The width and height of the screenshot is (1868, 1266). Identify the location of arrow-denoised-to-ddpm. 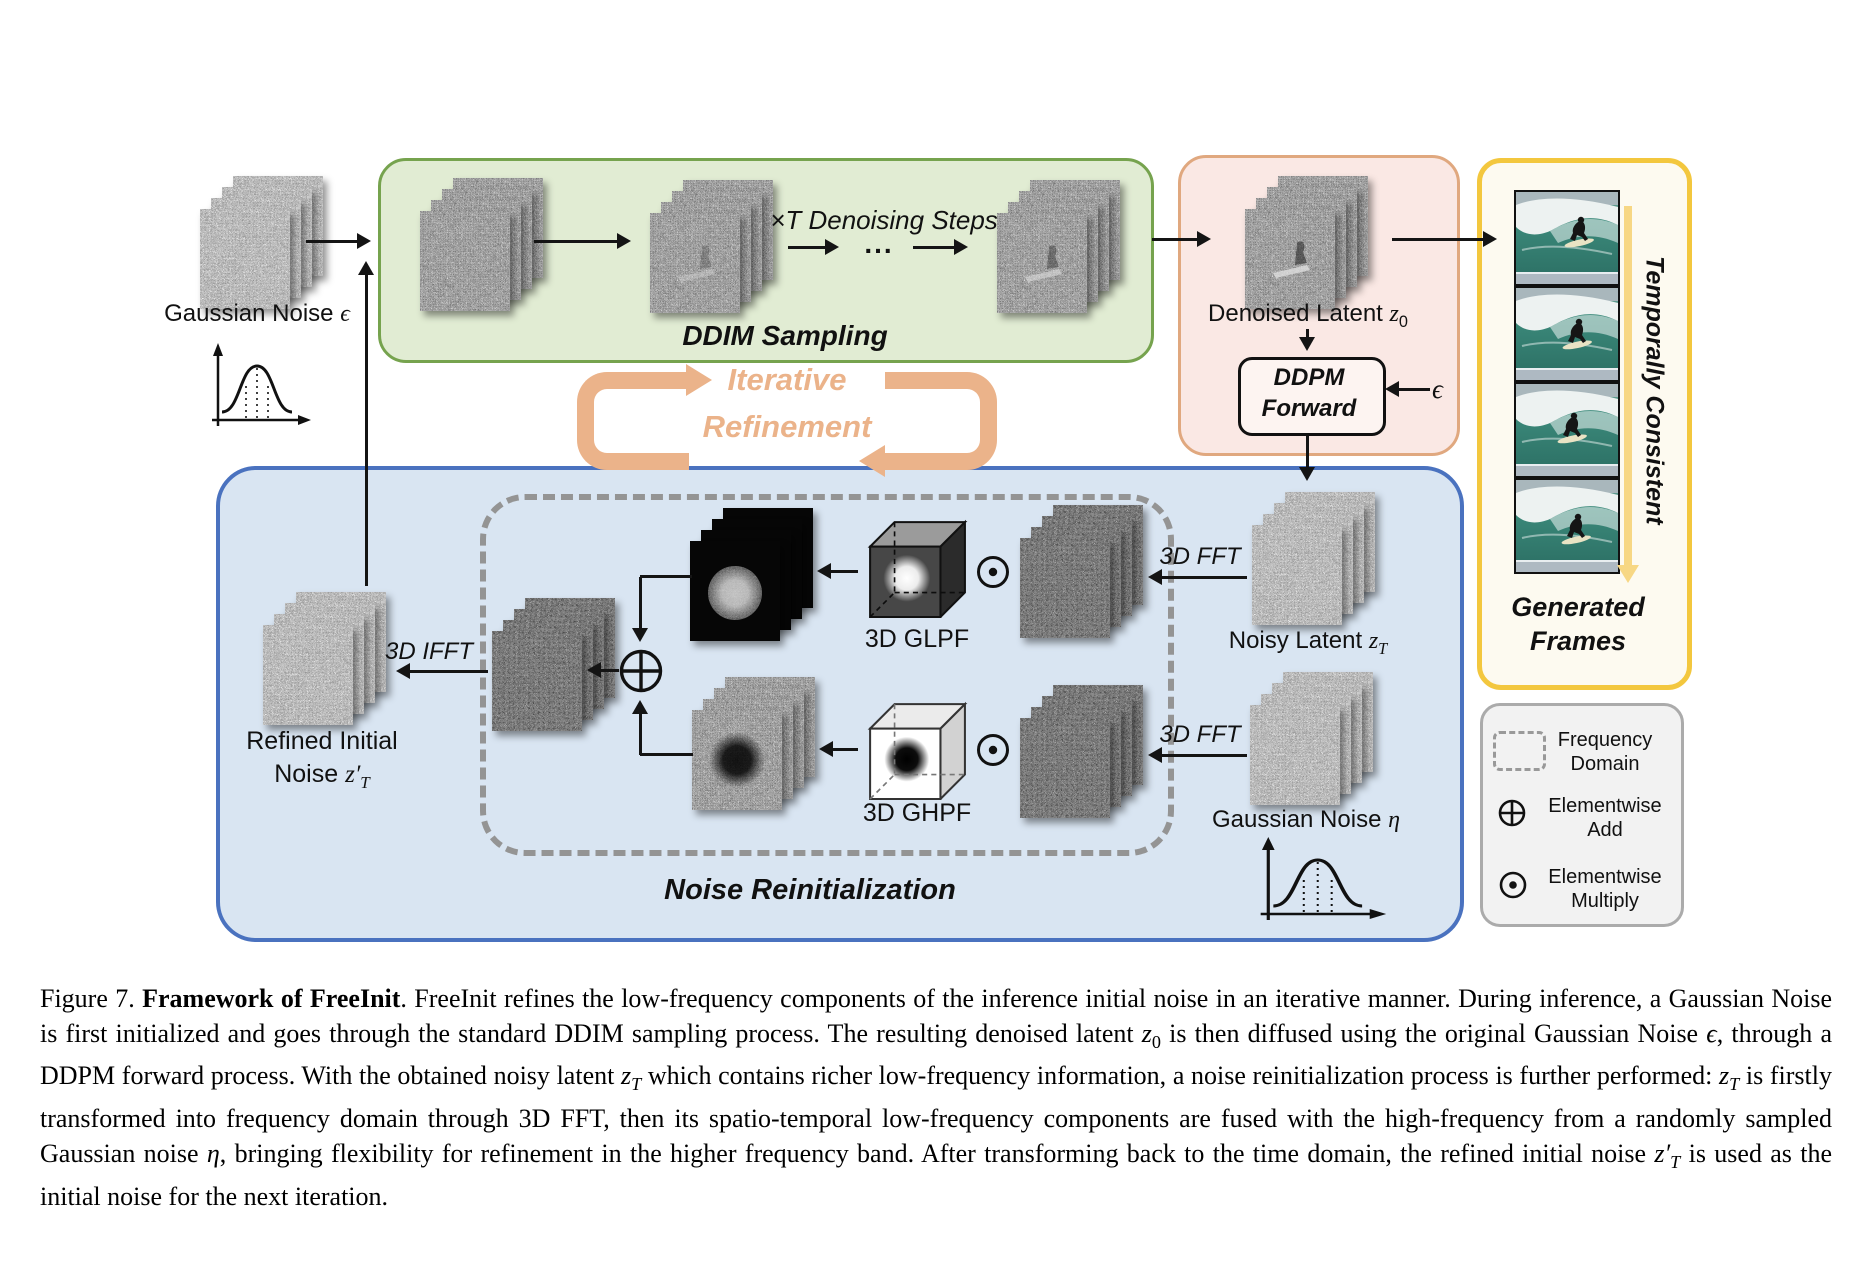
(1307, 340).